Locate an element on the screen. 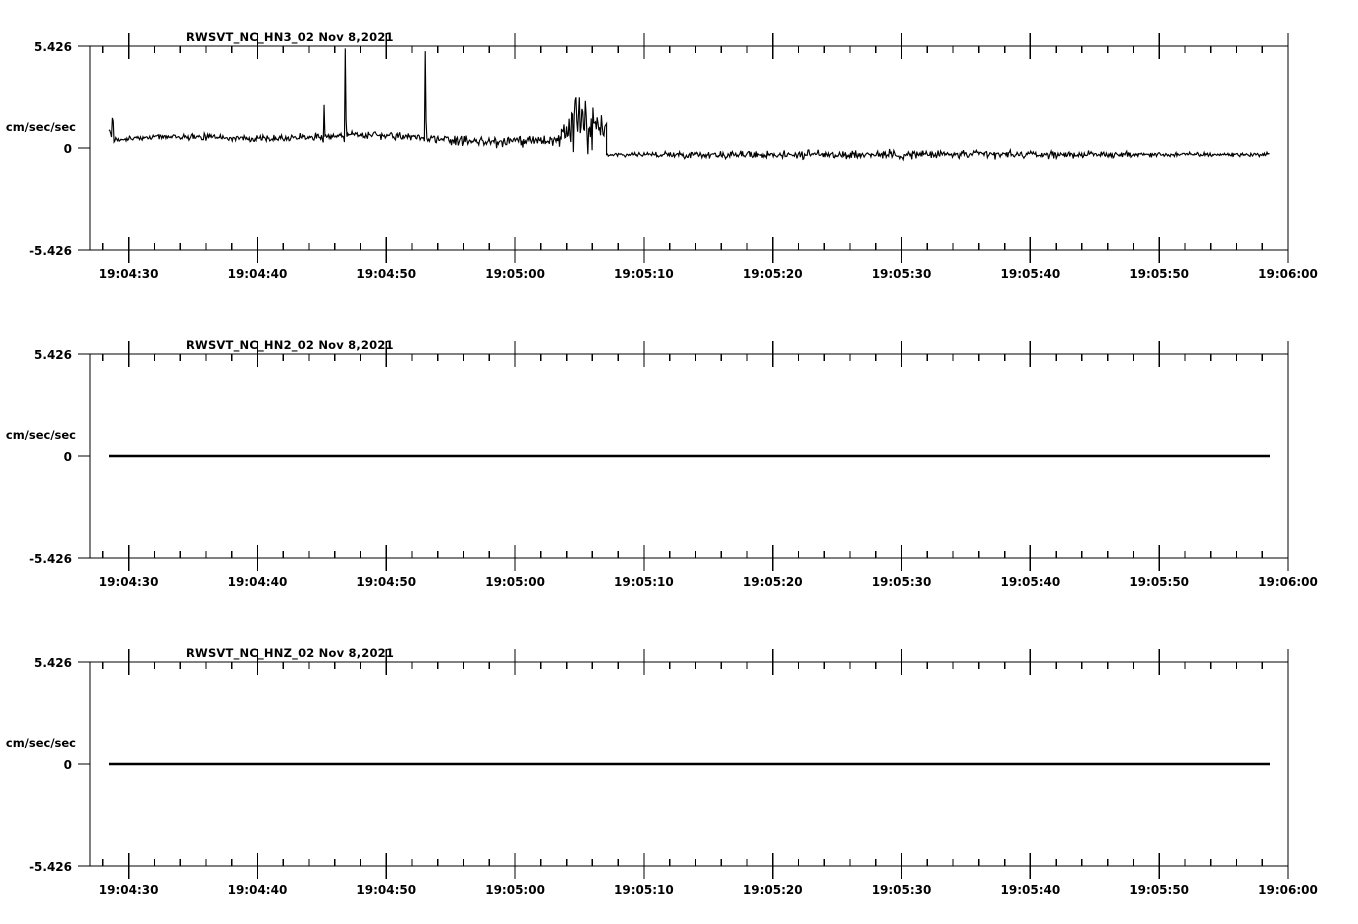 Image resolution: width=1358 pixels, height=924 pixels. panel-title: RWSVT_NC_HN3_02 Nov 8,2021 is located at coordinates (290, 37).